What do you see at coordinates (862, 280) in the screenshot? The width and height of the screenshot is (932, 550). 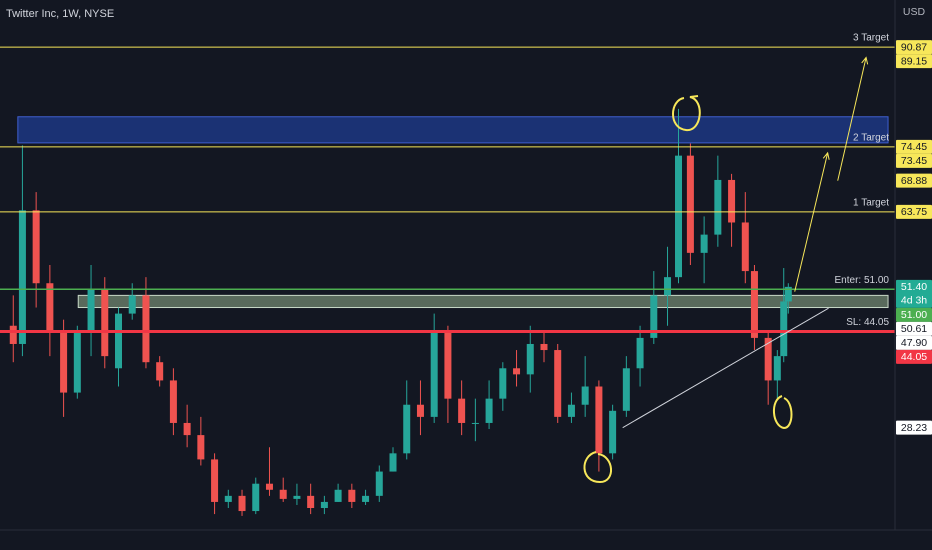 I see `level-label: Enter: 51.00` at bounding box center [862, 280].